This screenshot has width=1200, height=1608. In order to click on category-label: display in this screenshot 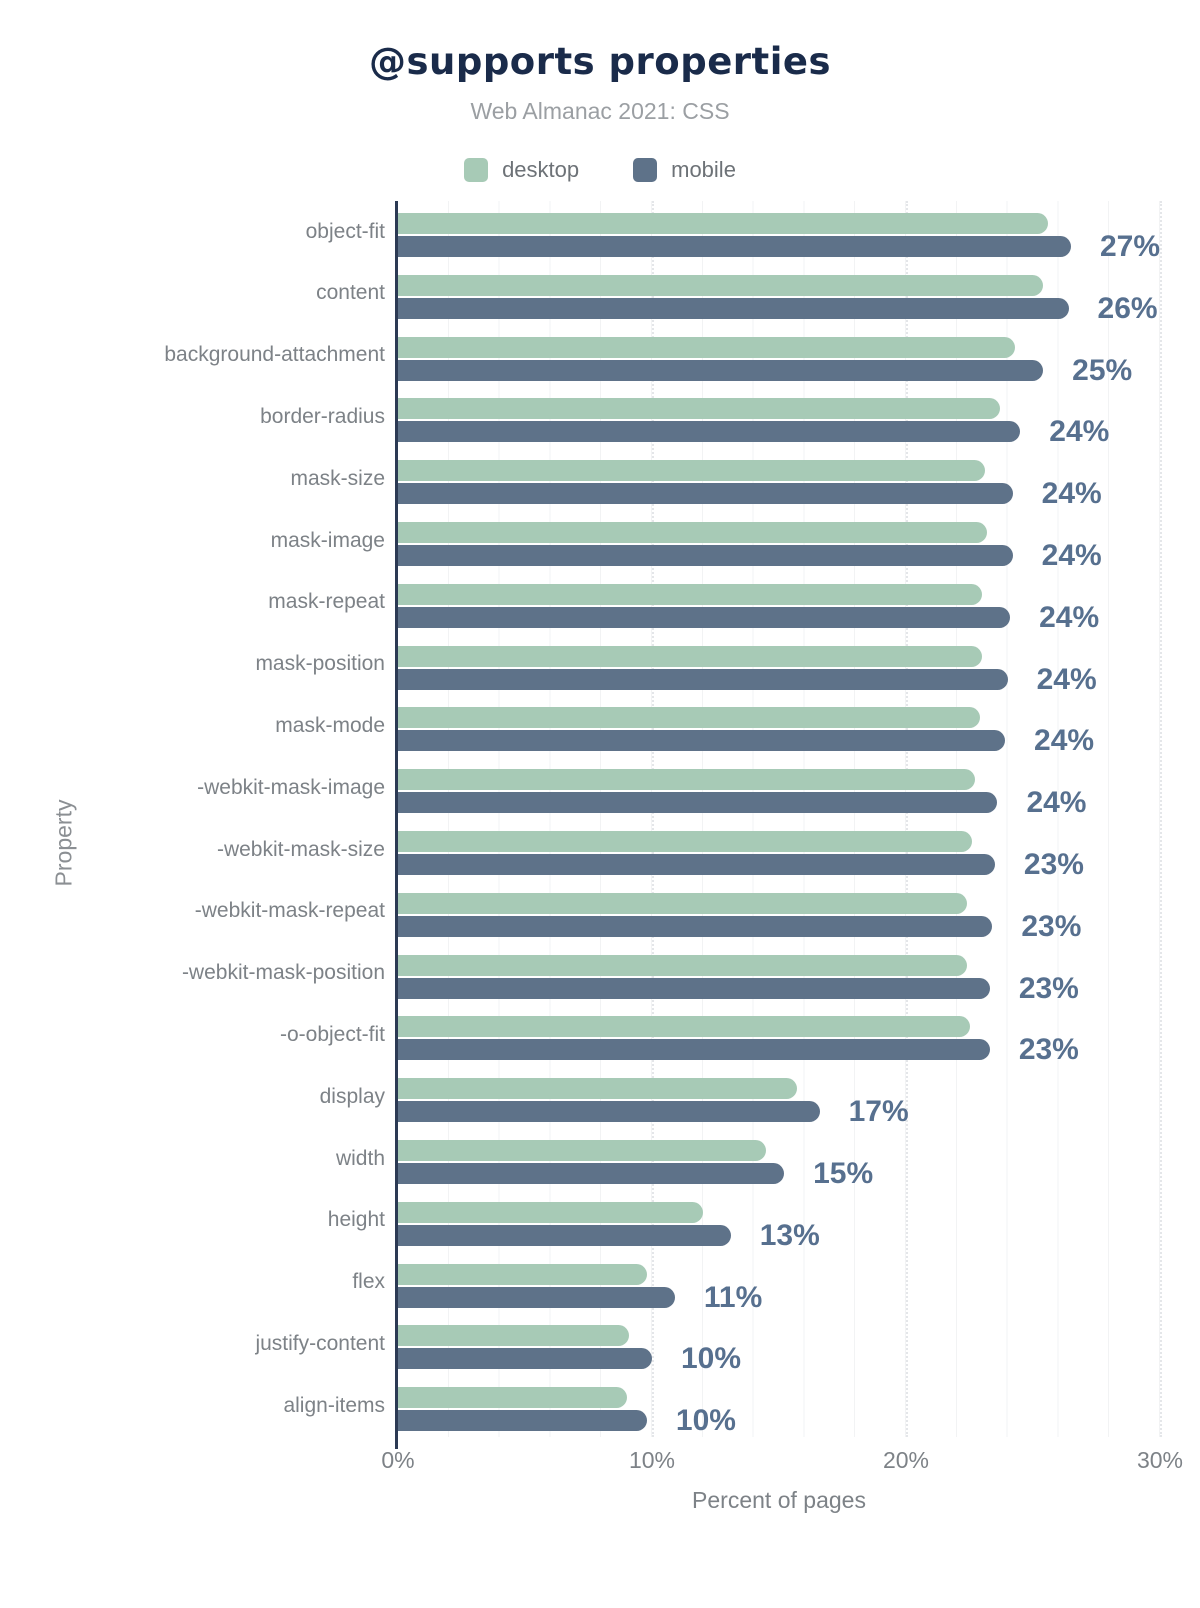, I will do `click(352, 1096)`.